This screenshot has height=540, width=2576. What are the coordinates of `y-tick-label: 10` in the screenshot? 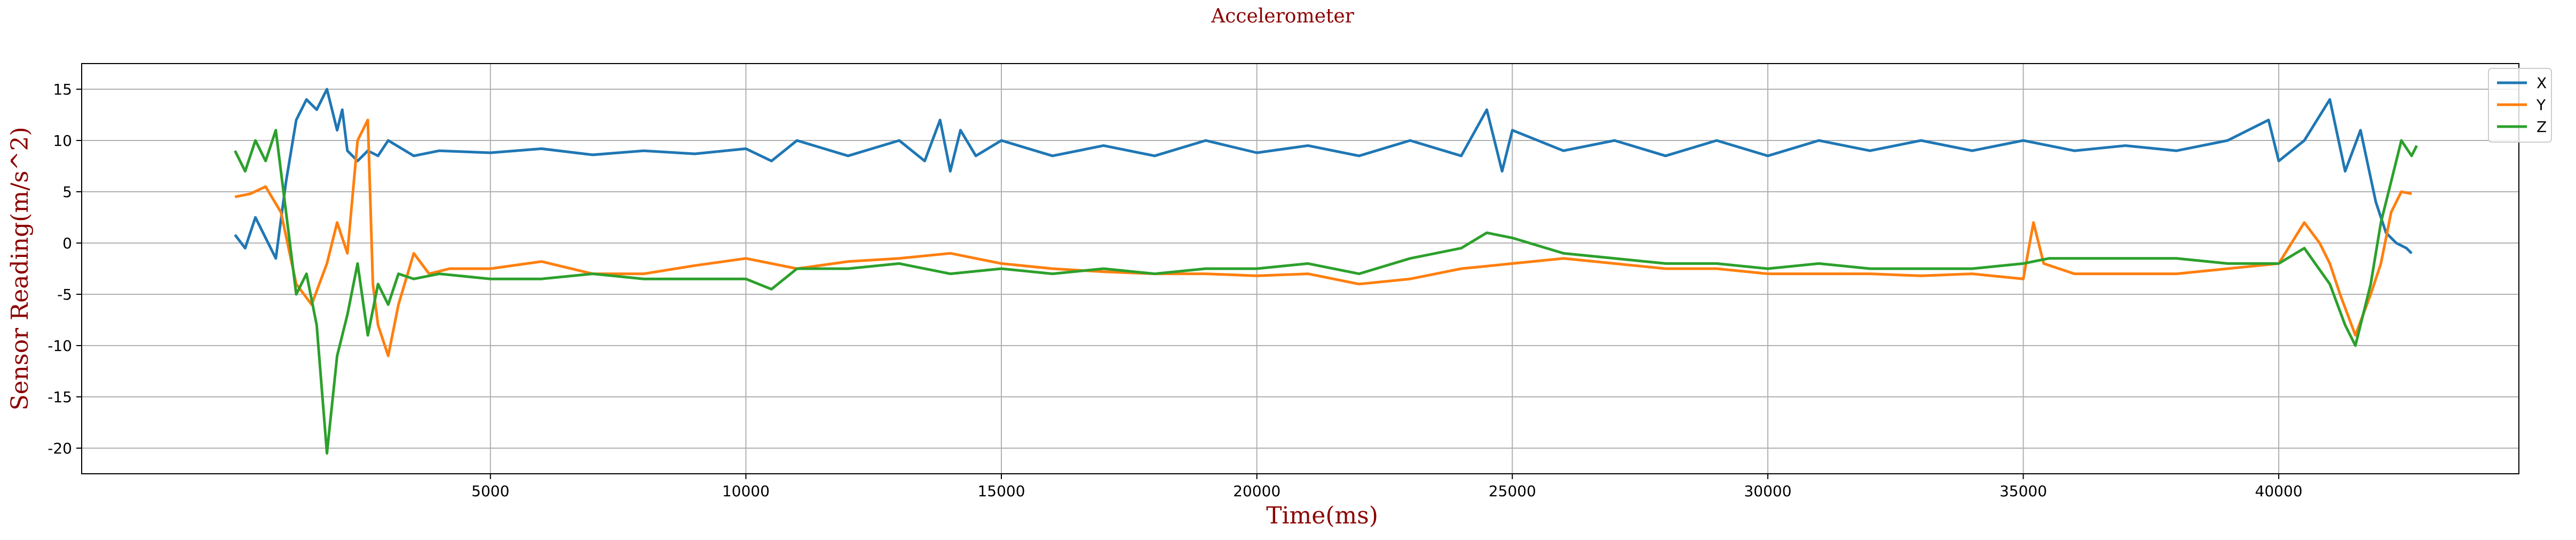 It's located at (62, 141).